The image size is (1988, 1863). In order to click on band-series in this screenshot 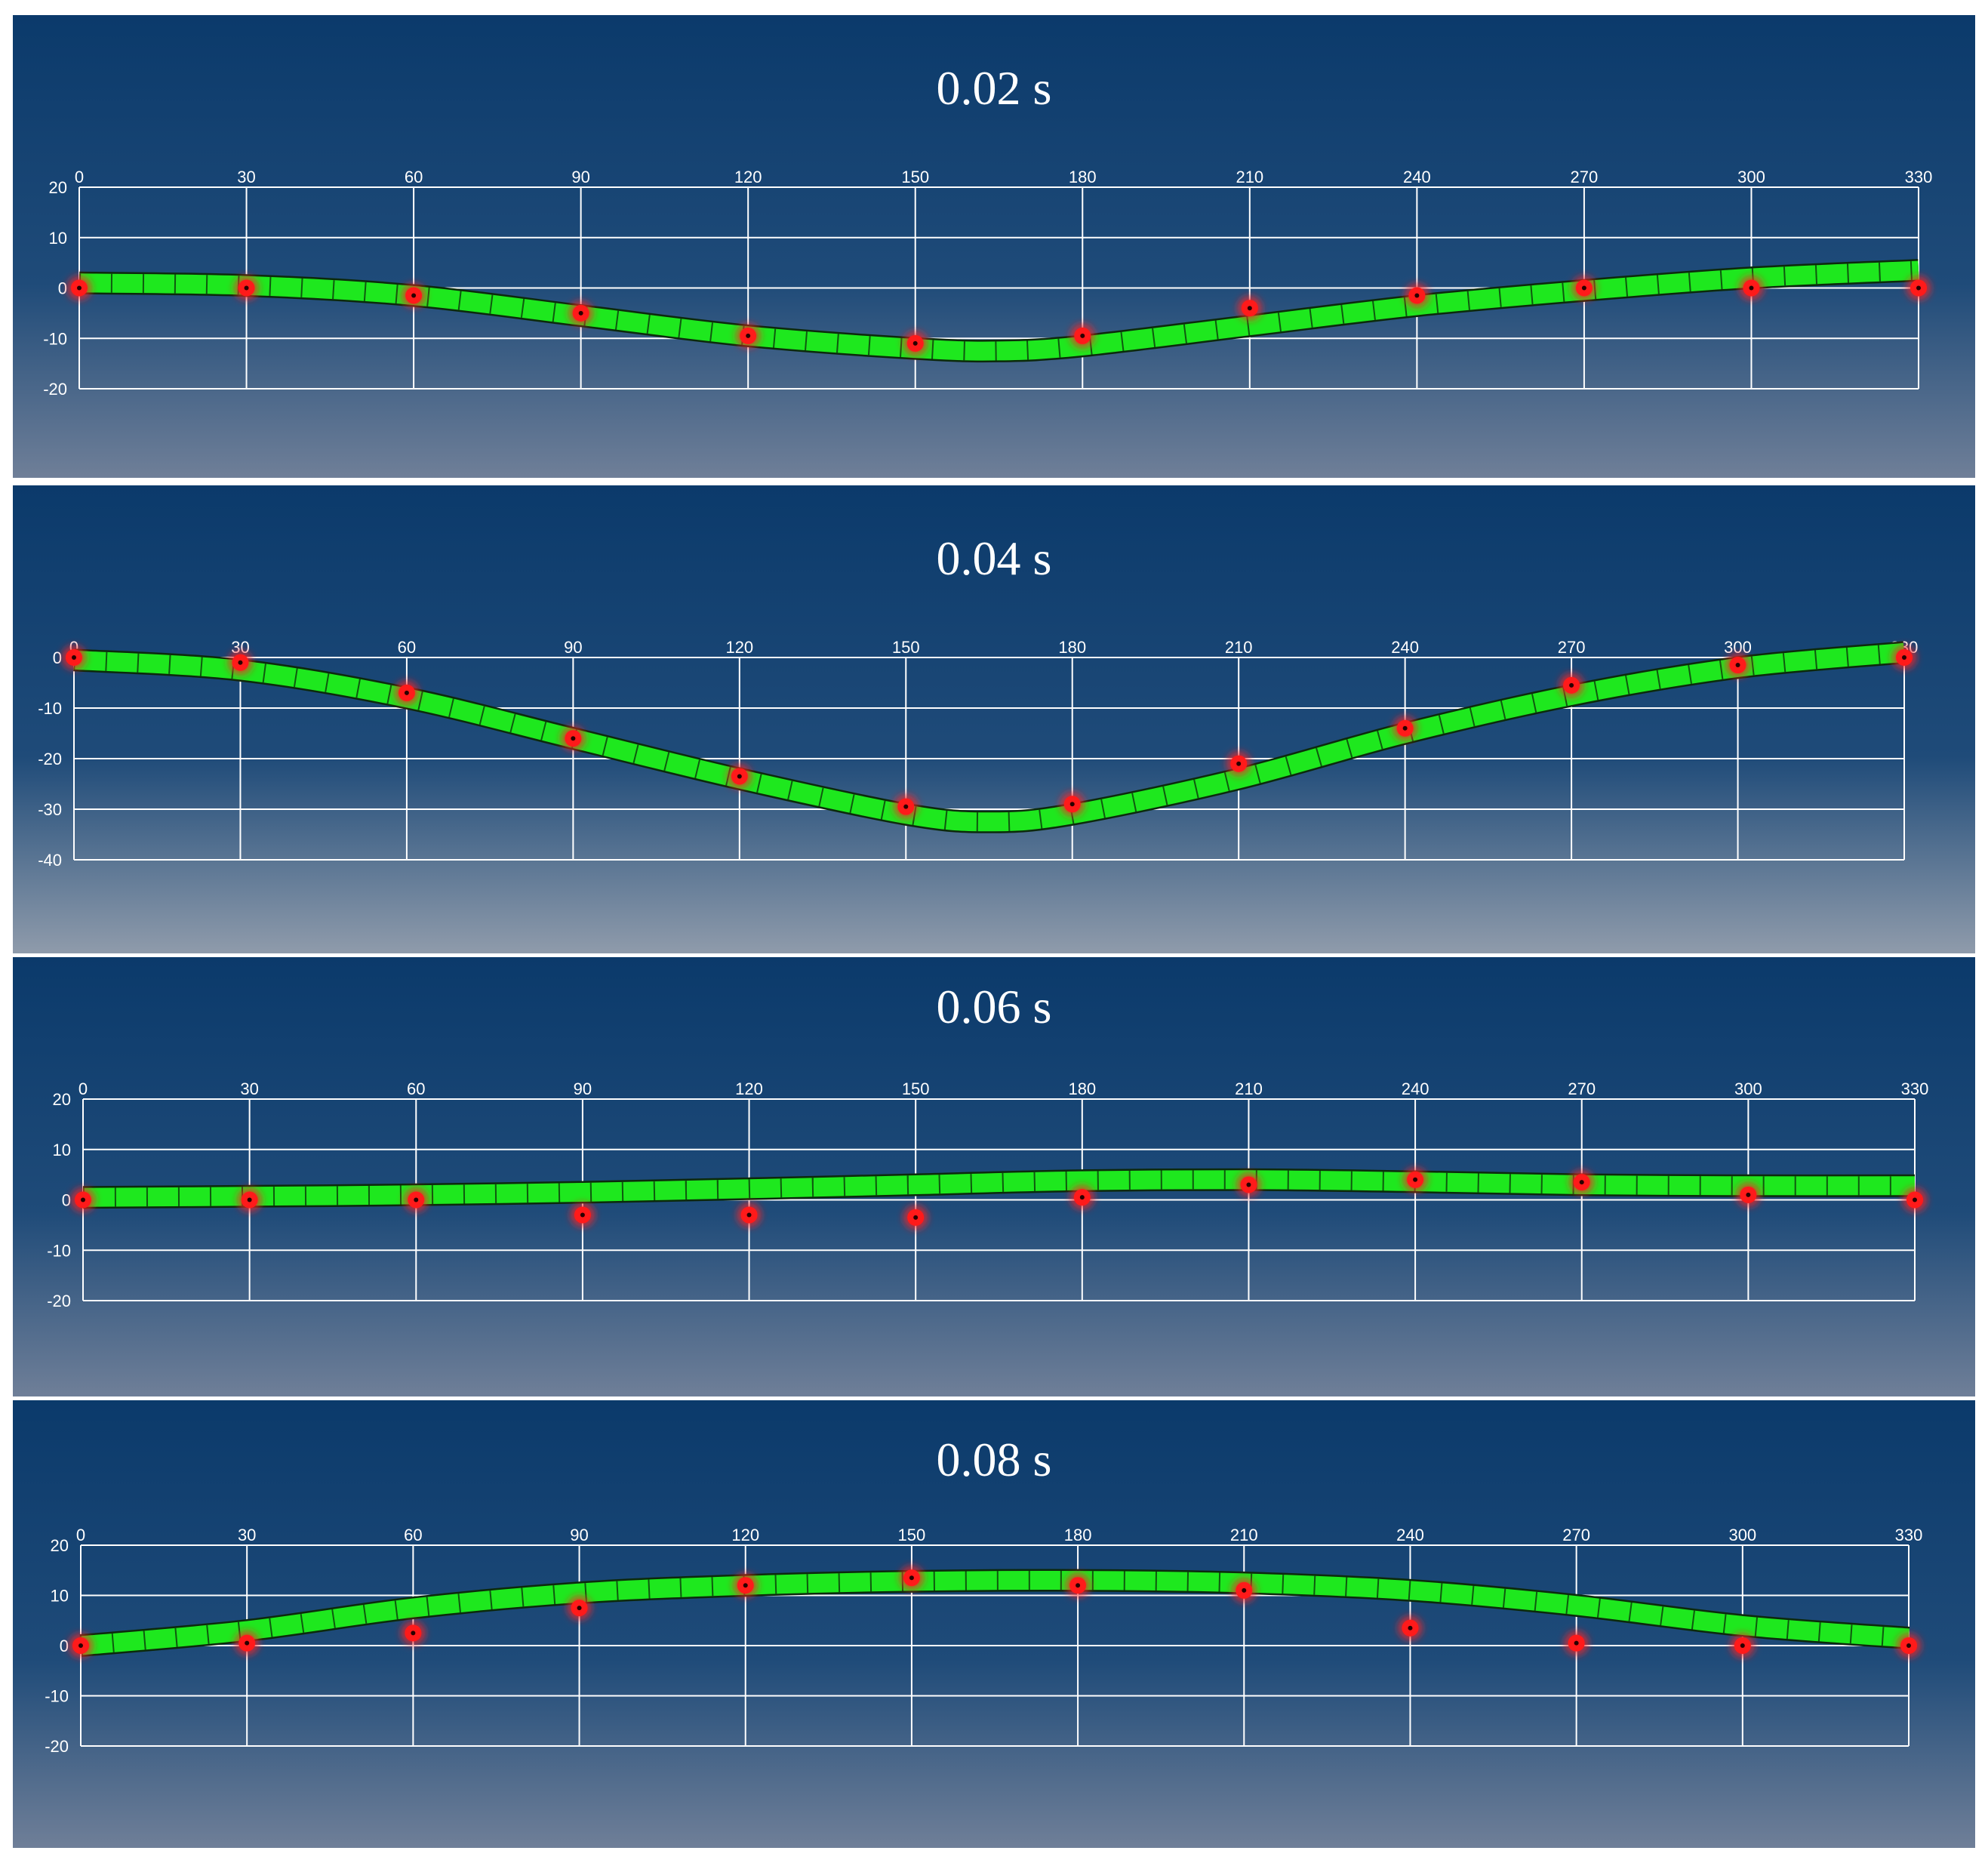, I will do `click(994, 1613)`.